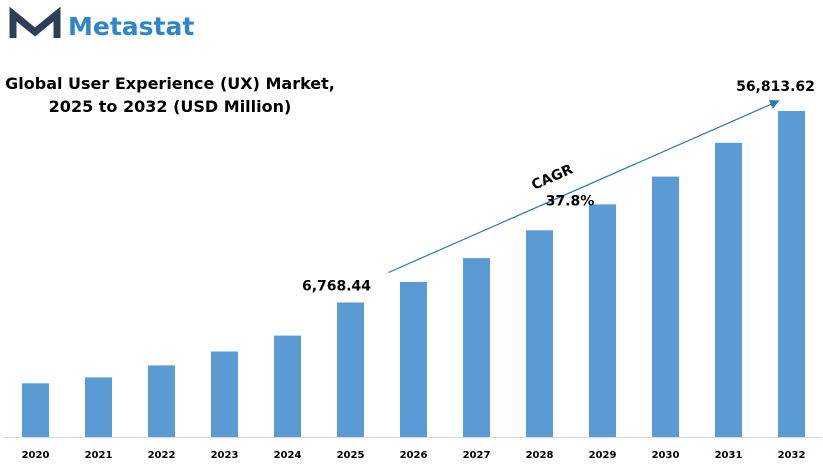 This screenshot has width=823, height=464. I want to click on x-tick-label: 2020, so click(36, 455).